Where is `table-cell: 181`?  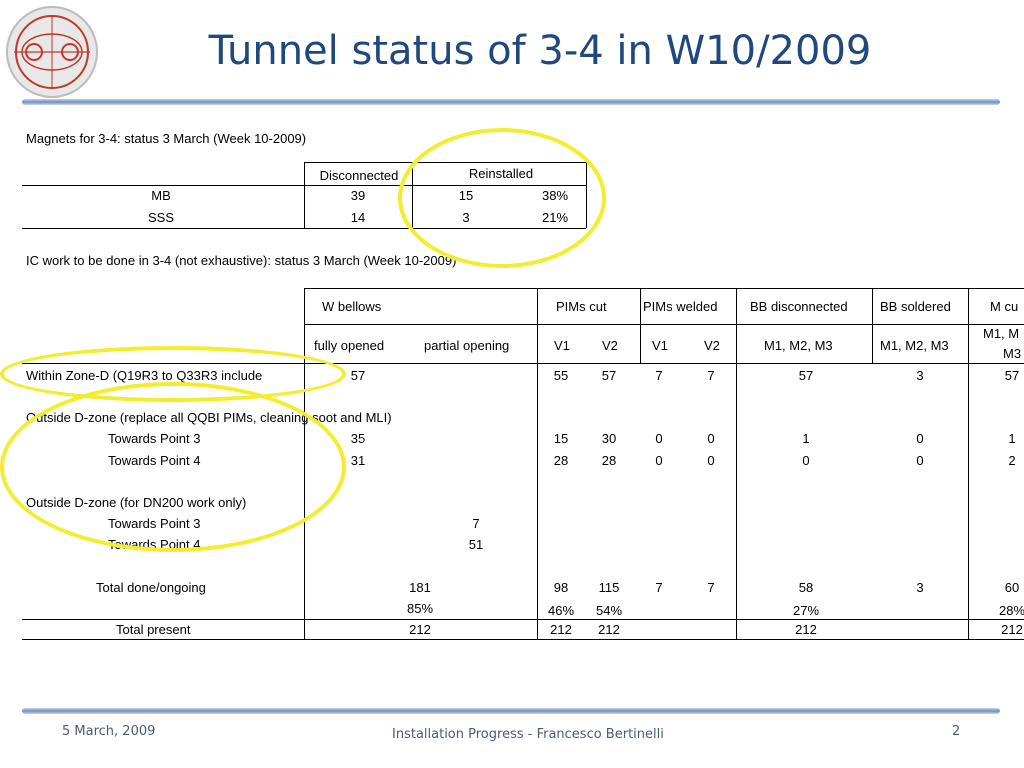
table-cell: 181 is located at coordinates (420, 587).